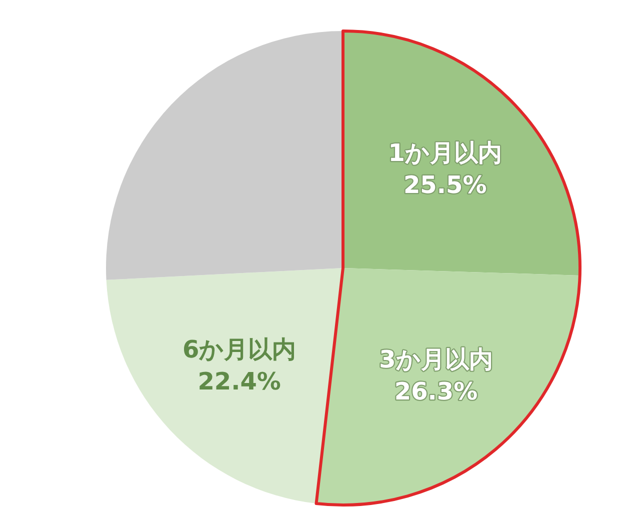 The width and height of the screenshot is (631, 522). I want to click on data-label: 26.3%, so click(436, 392).